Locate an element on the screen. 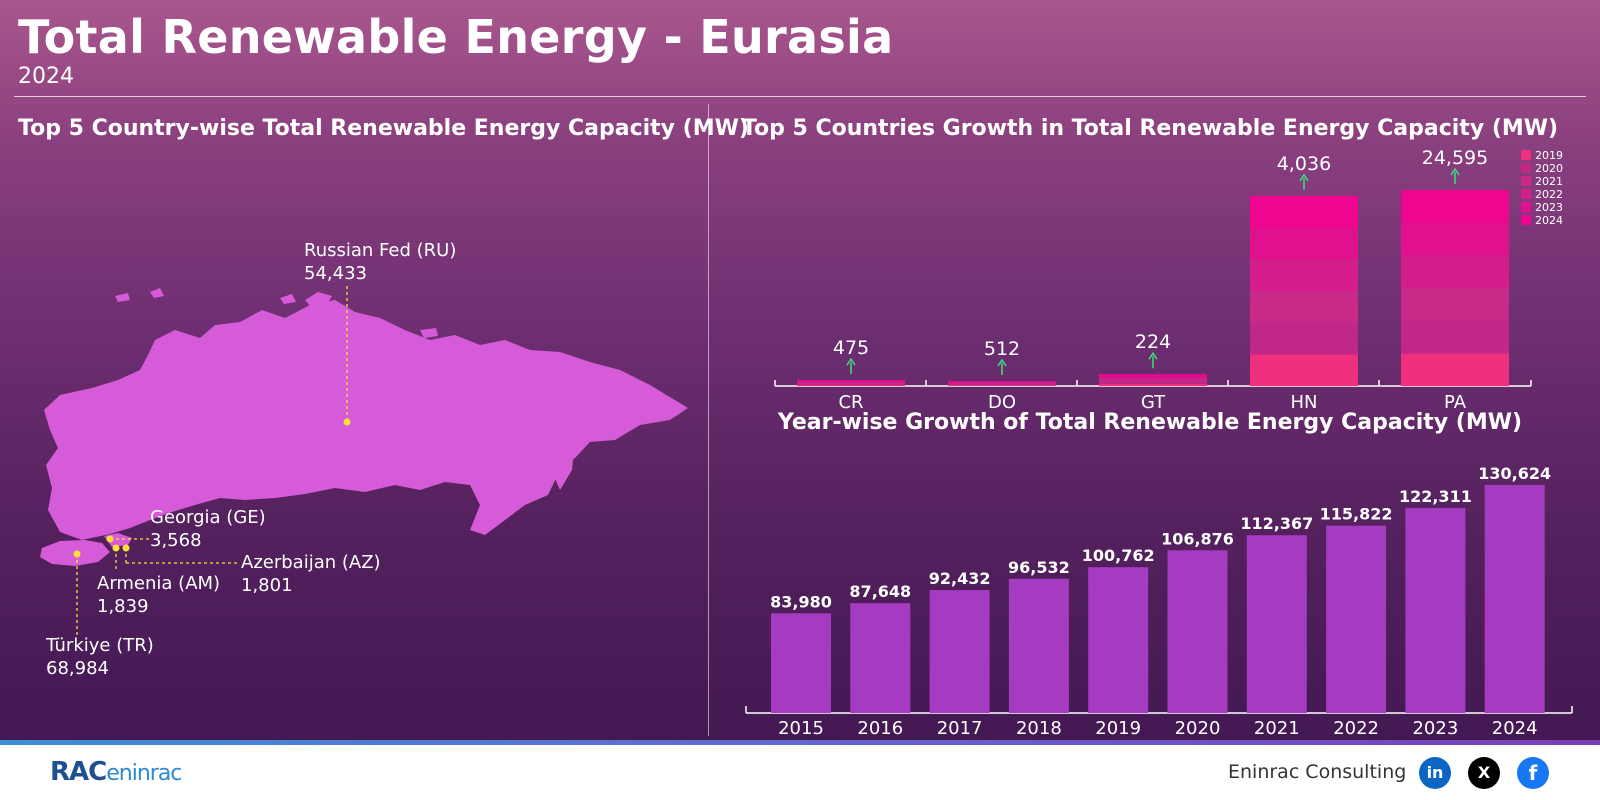 The height and width of the screenshot is (800, 1600). footer-accent-band is located at coordinates (800, 742).